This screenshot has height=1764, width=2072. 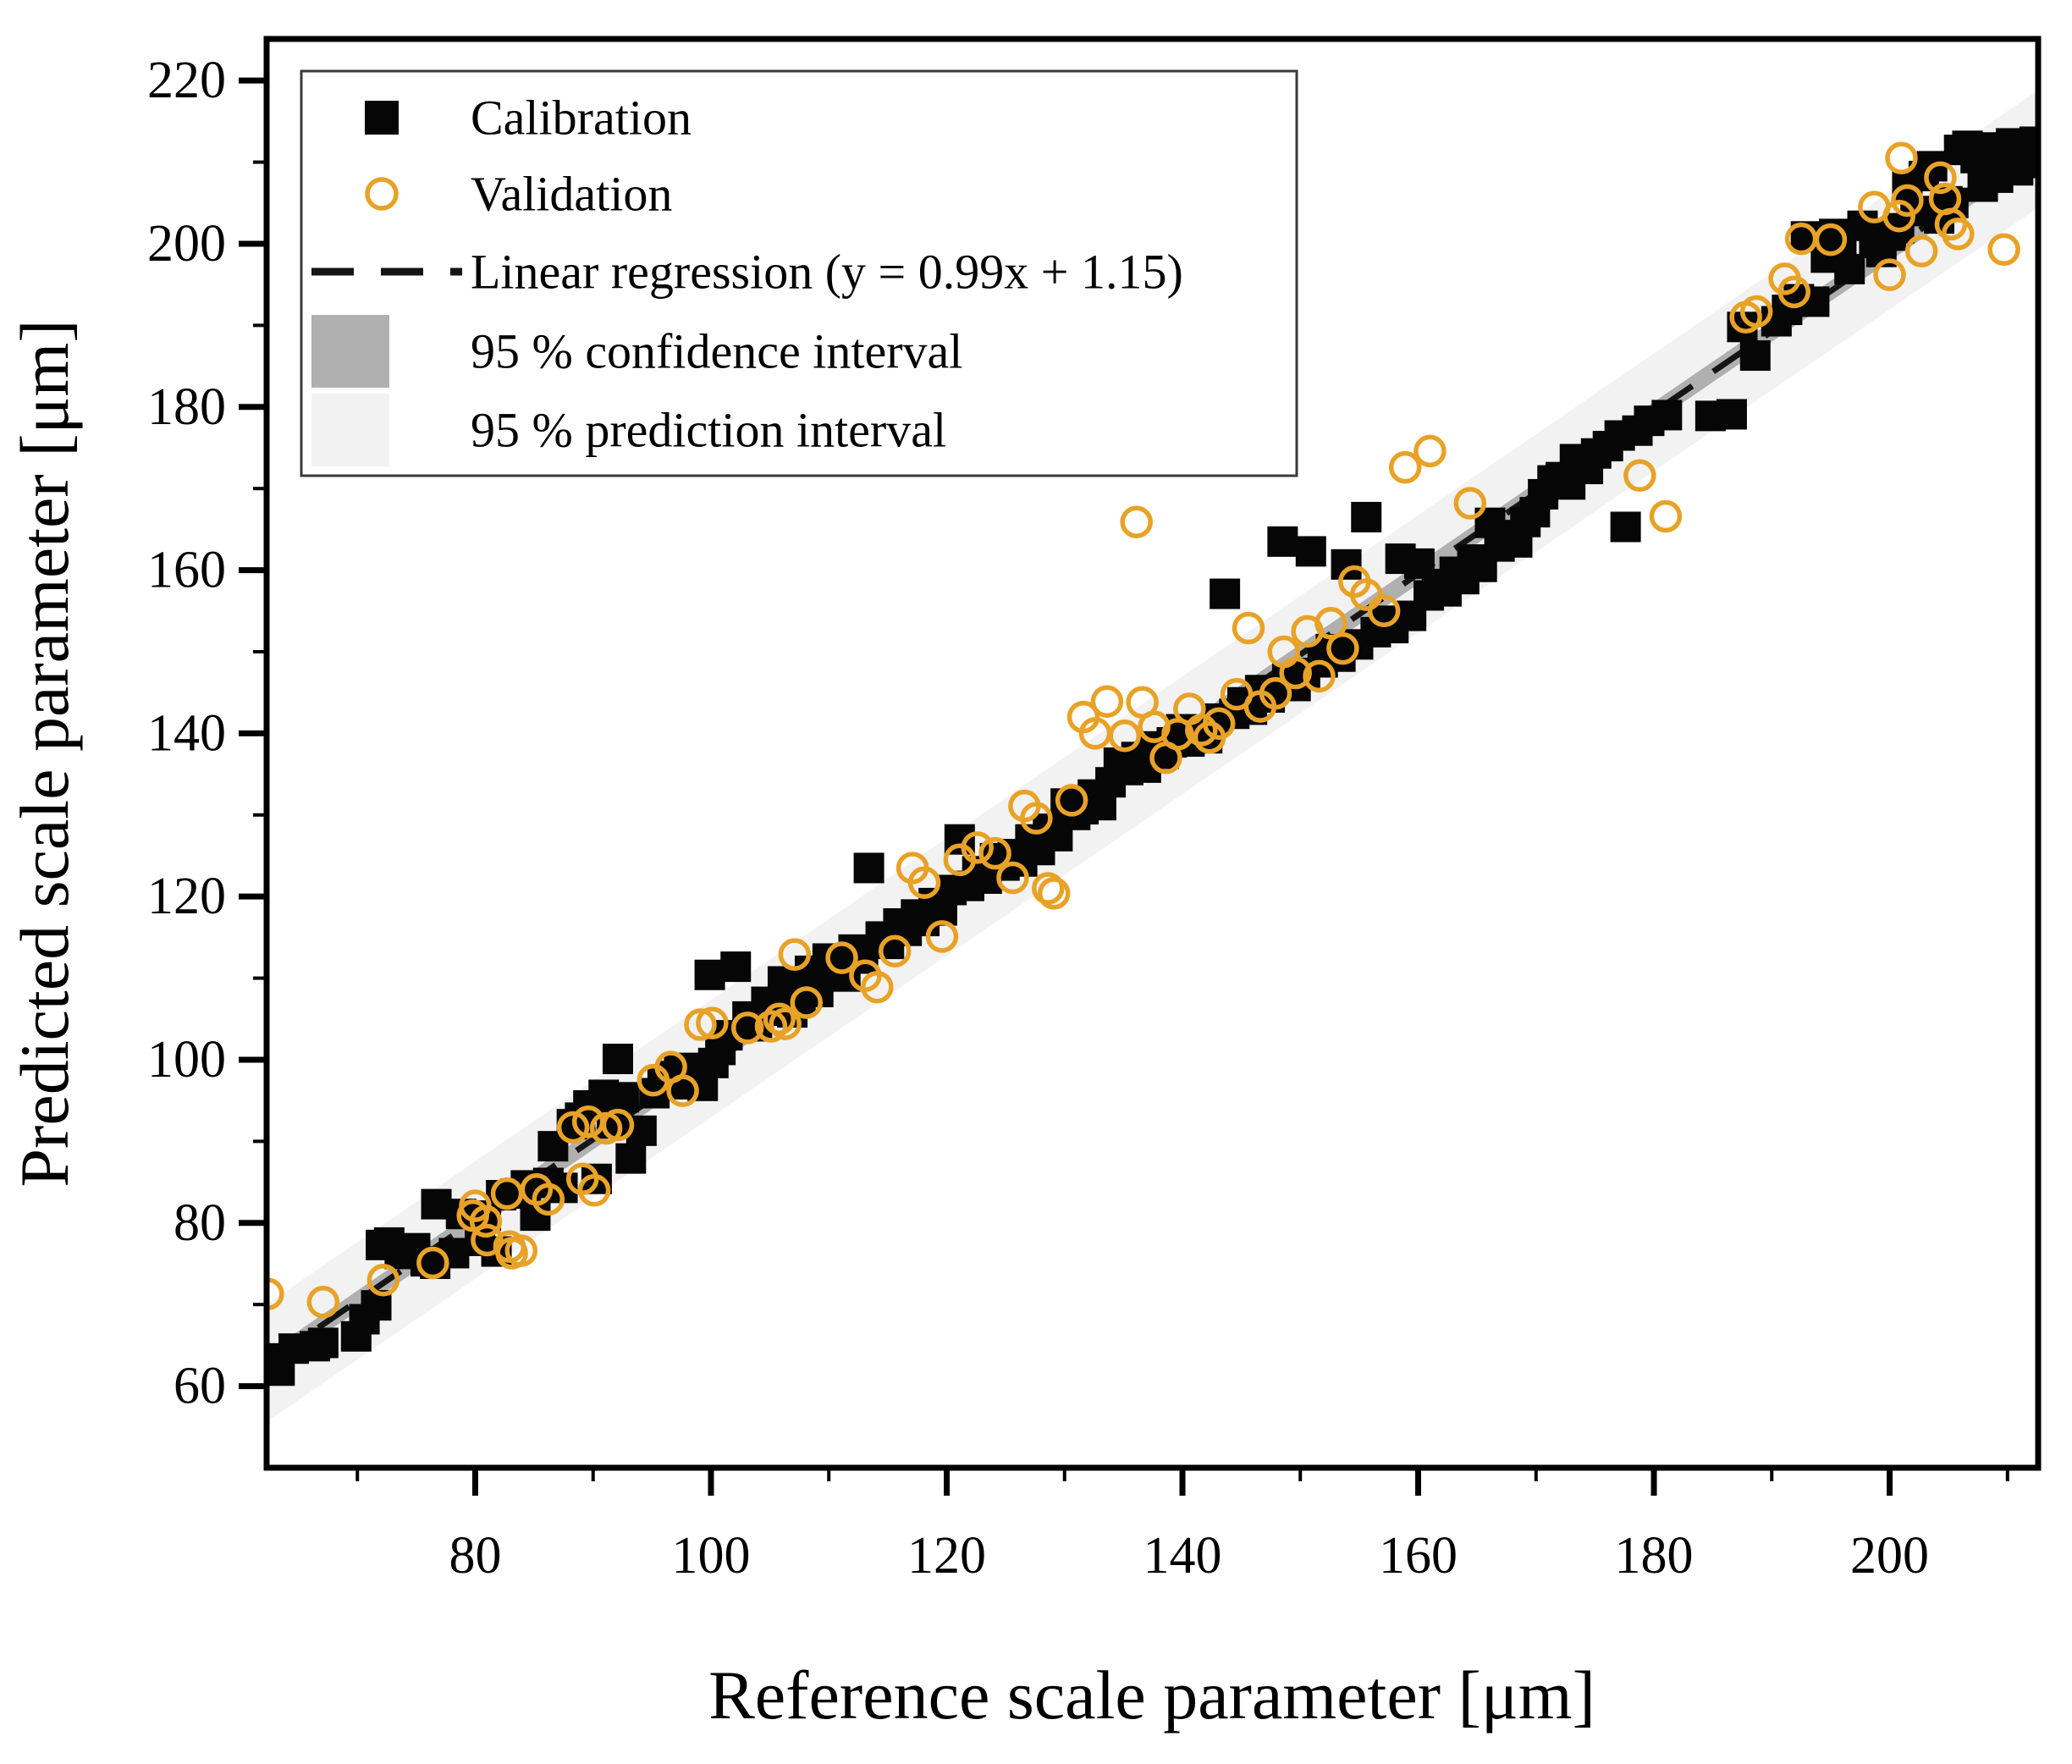 What do you see at coordinates (1182, 1556) in the screenshot?
I see `x-tick-label: 140` at bounding box center [1182, 1556].